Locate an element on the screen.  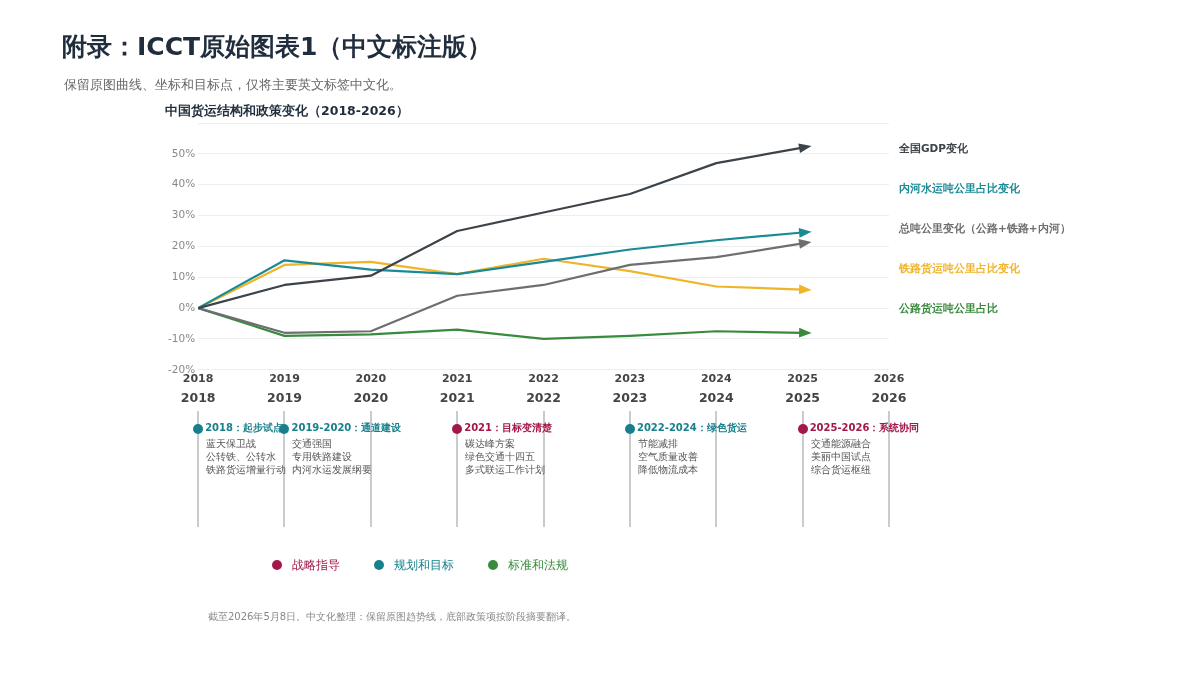
x2-tick-label: 2022 is located at coordinates (543, 397).